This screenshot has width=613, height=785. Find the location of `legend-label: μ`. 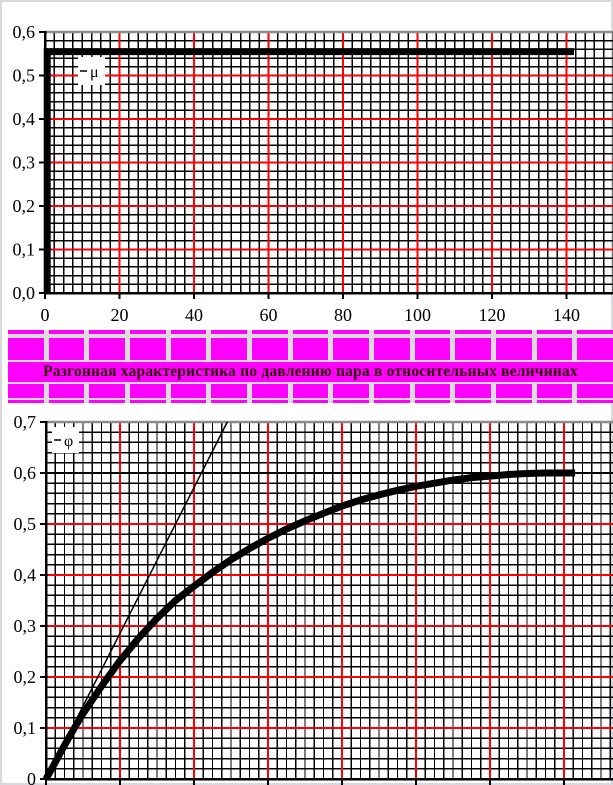

legend-label: μ is located at coordinates (94, 72).